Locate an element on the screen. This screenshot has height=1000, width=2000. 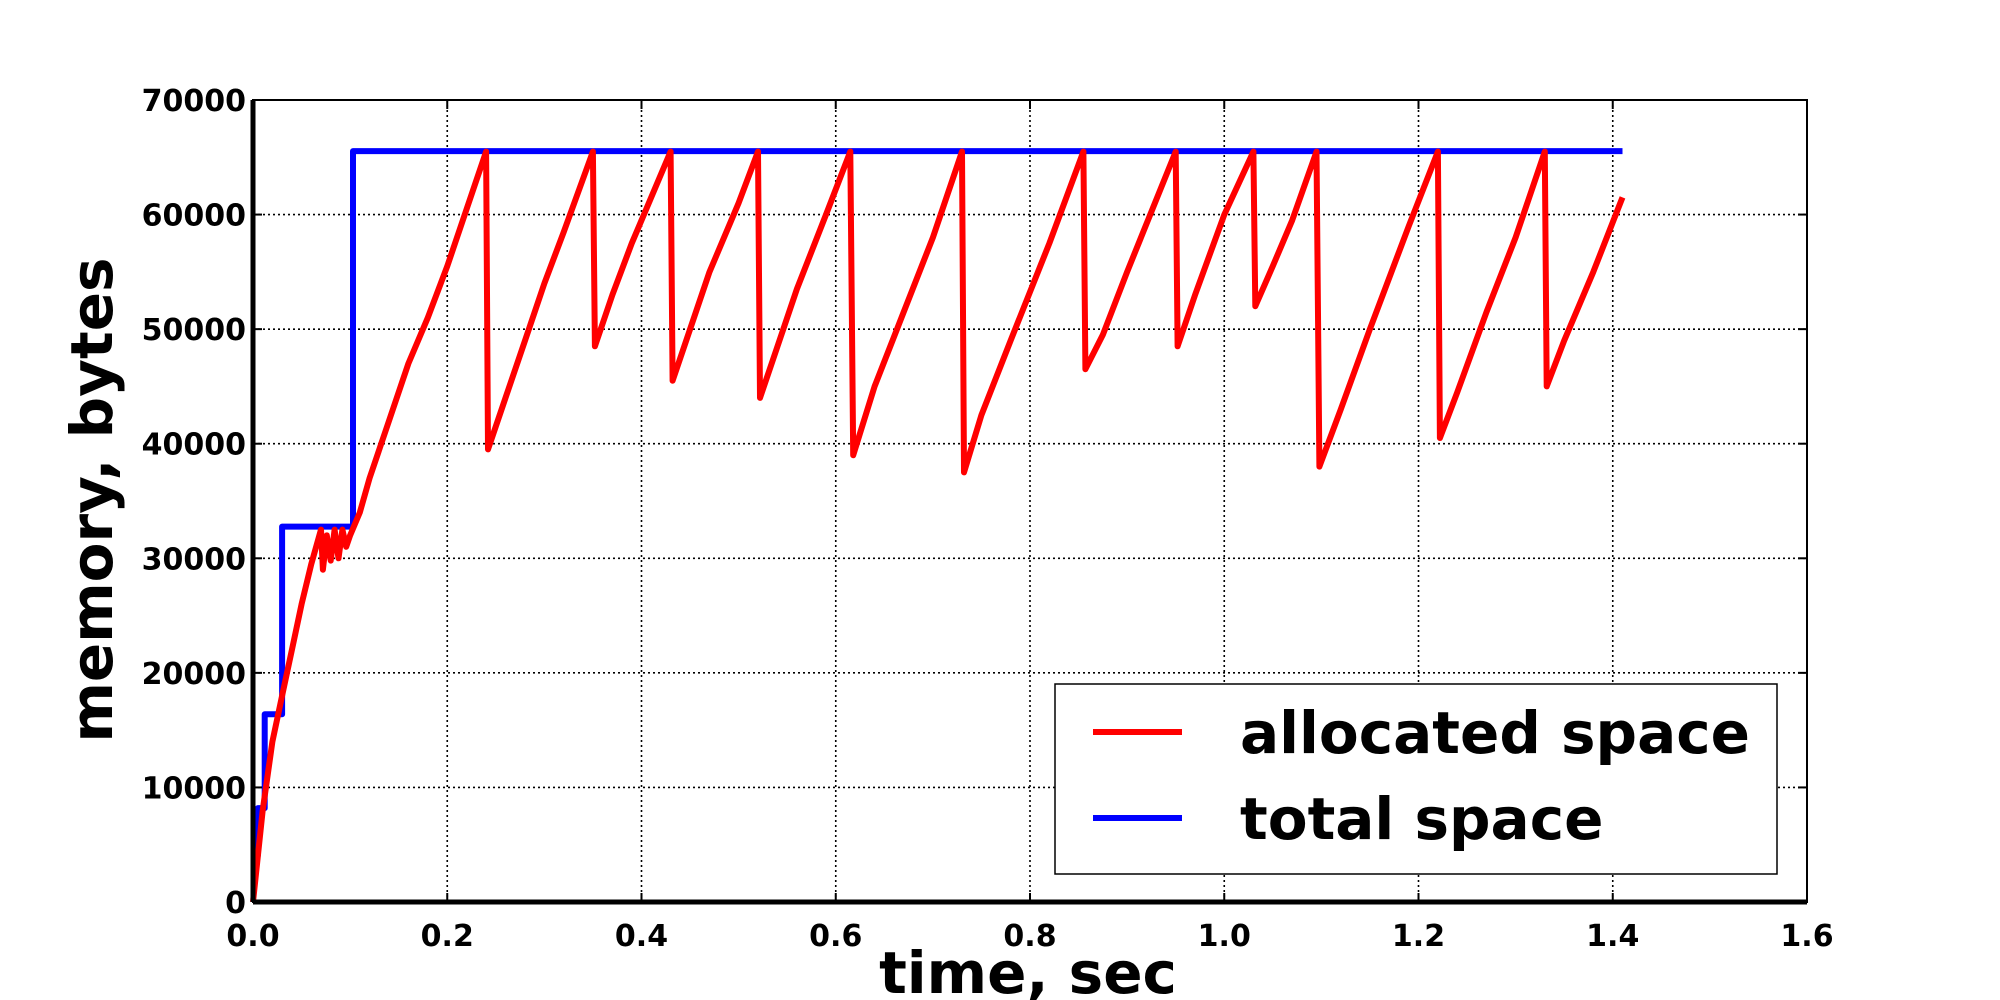
legend-label-total-space: total space is located at coordinates (1421, 819).